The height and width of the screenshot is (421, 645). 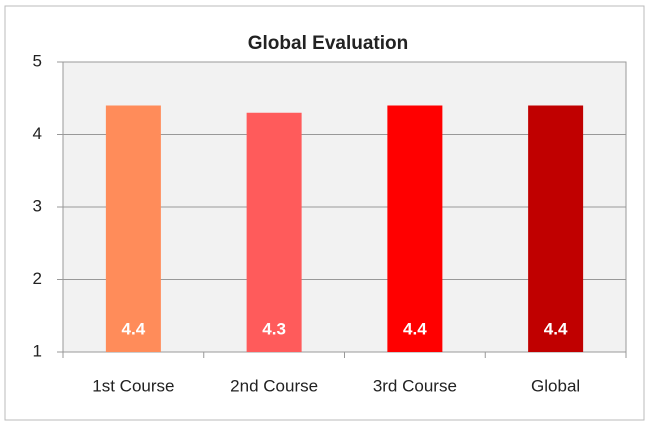 What do you see at coordinates (274, 328) in the screenshot?
I see `data-label: 4.3` at bounding box center [274, 328].